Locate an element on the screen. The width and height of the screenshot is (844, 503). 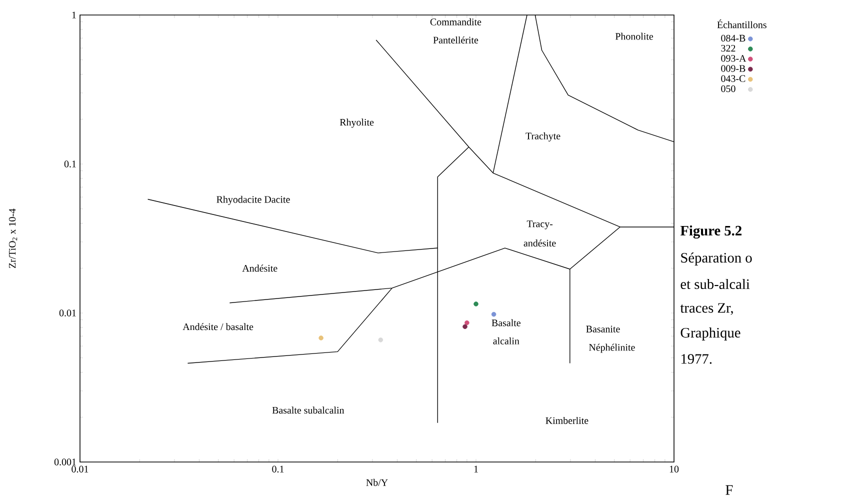
annotation: Tracy- is located at coordinates (539, 225).